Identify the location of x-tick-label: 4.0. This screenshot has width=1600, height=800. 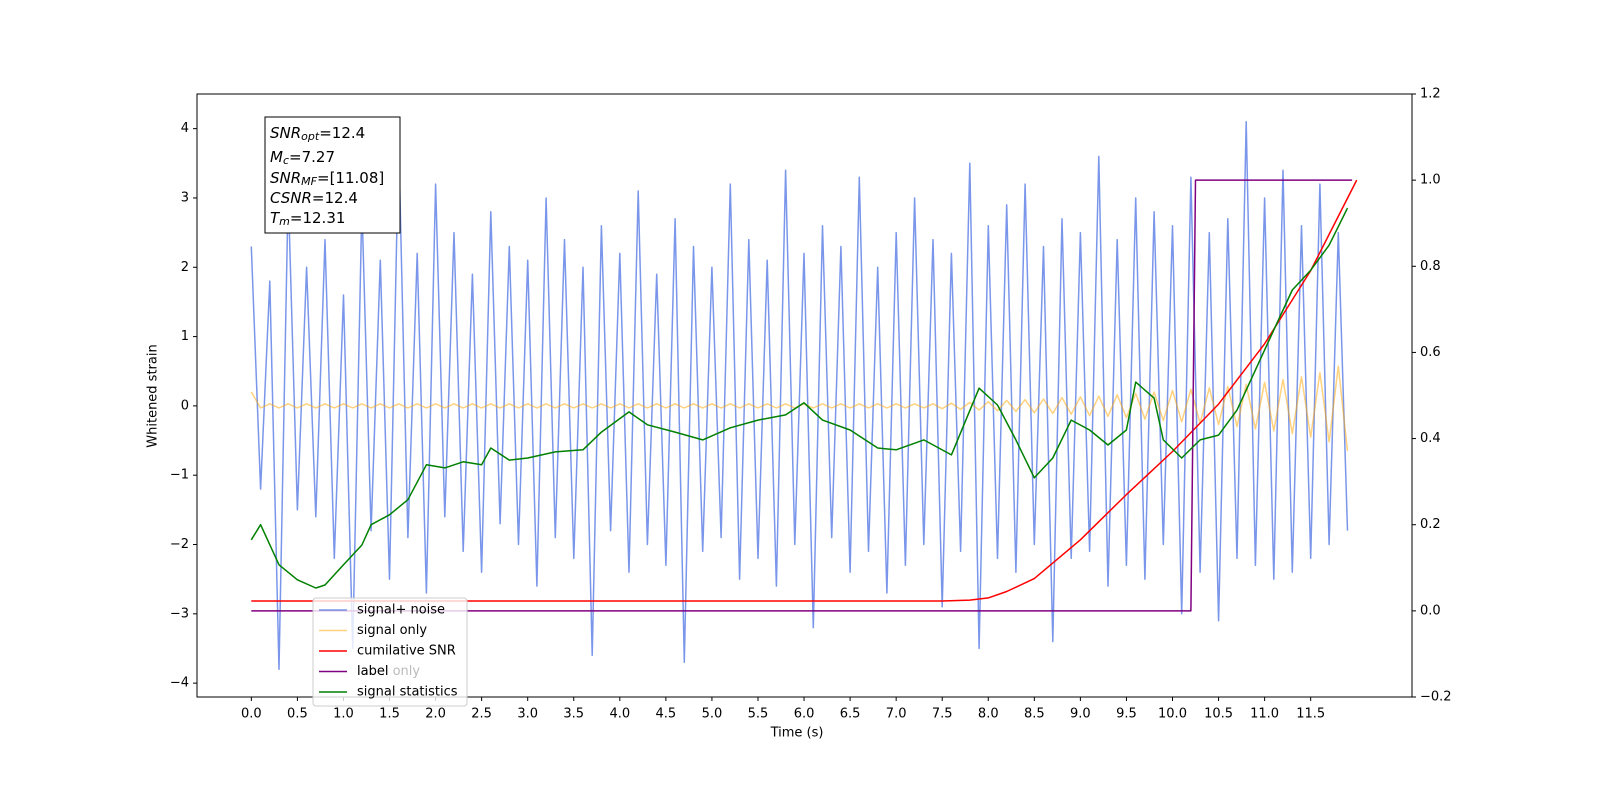
(619, 714).